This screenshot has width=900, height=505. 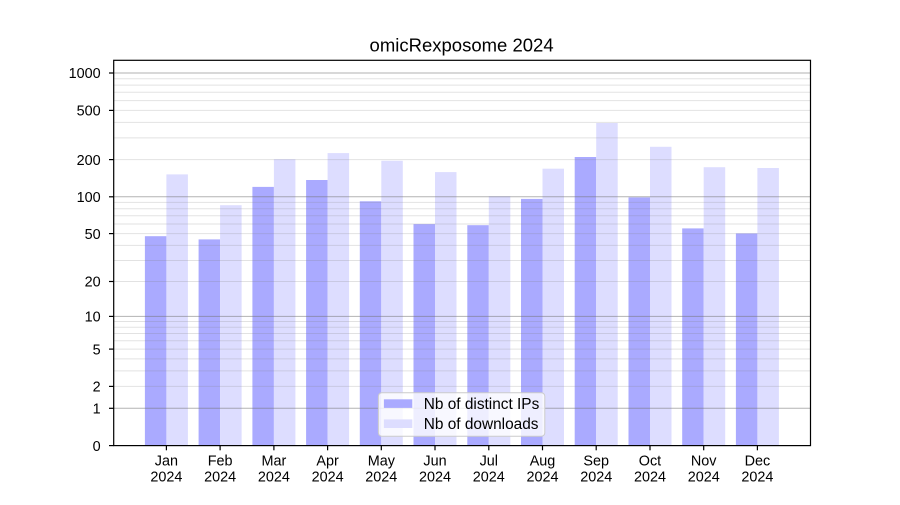 I want to click on svg-text: Aug, so click(x=543, y=462).